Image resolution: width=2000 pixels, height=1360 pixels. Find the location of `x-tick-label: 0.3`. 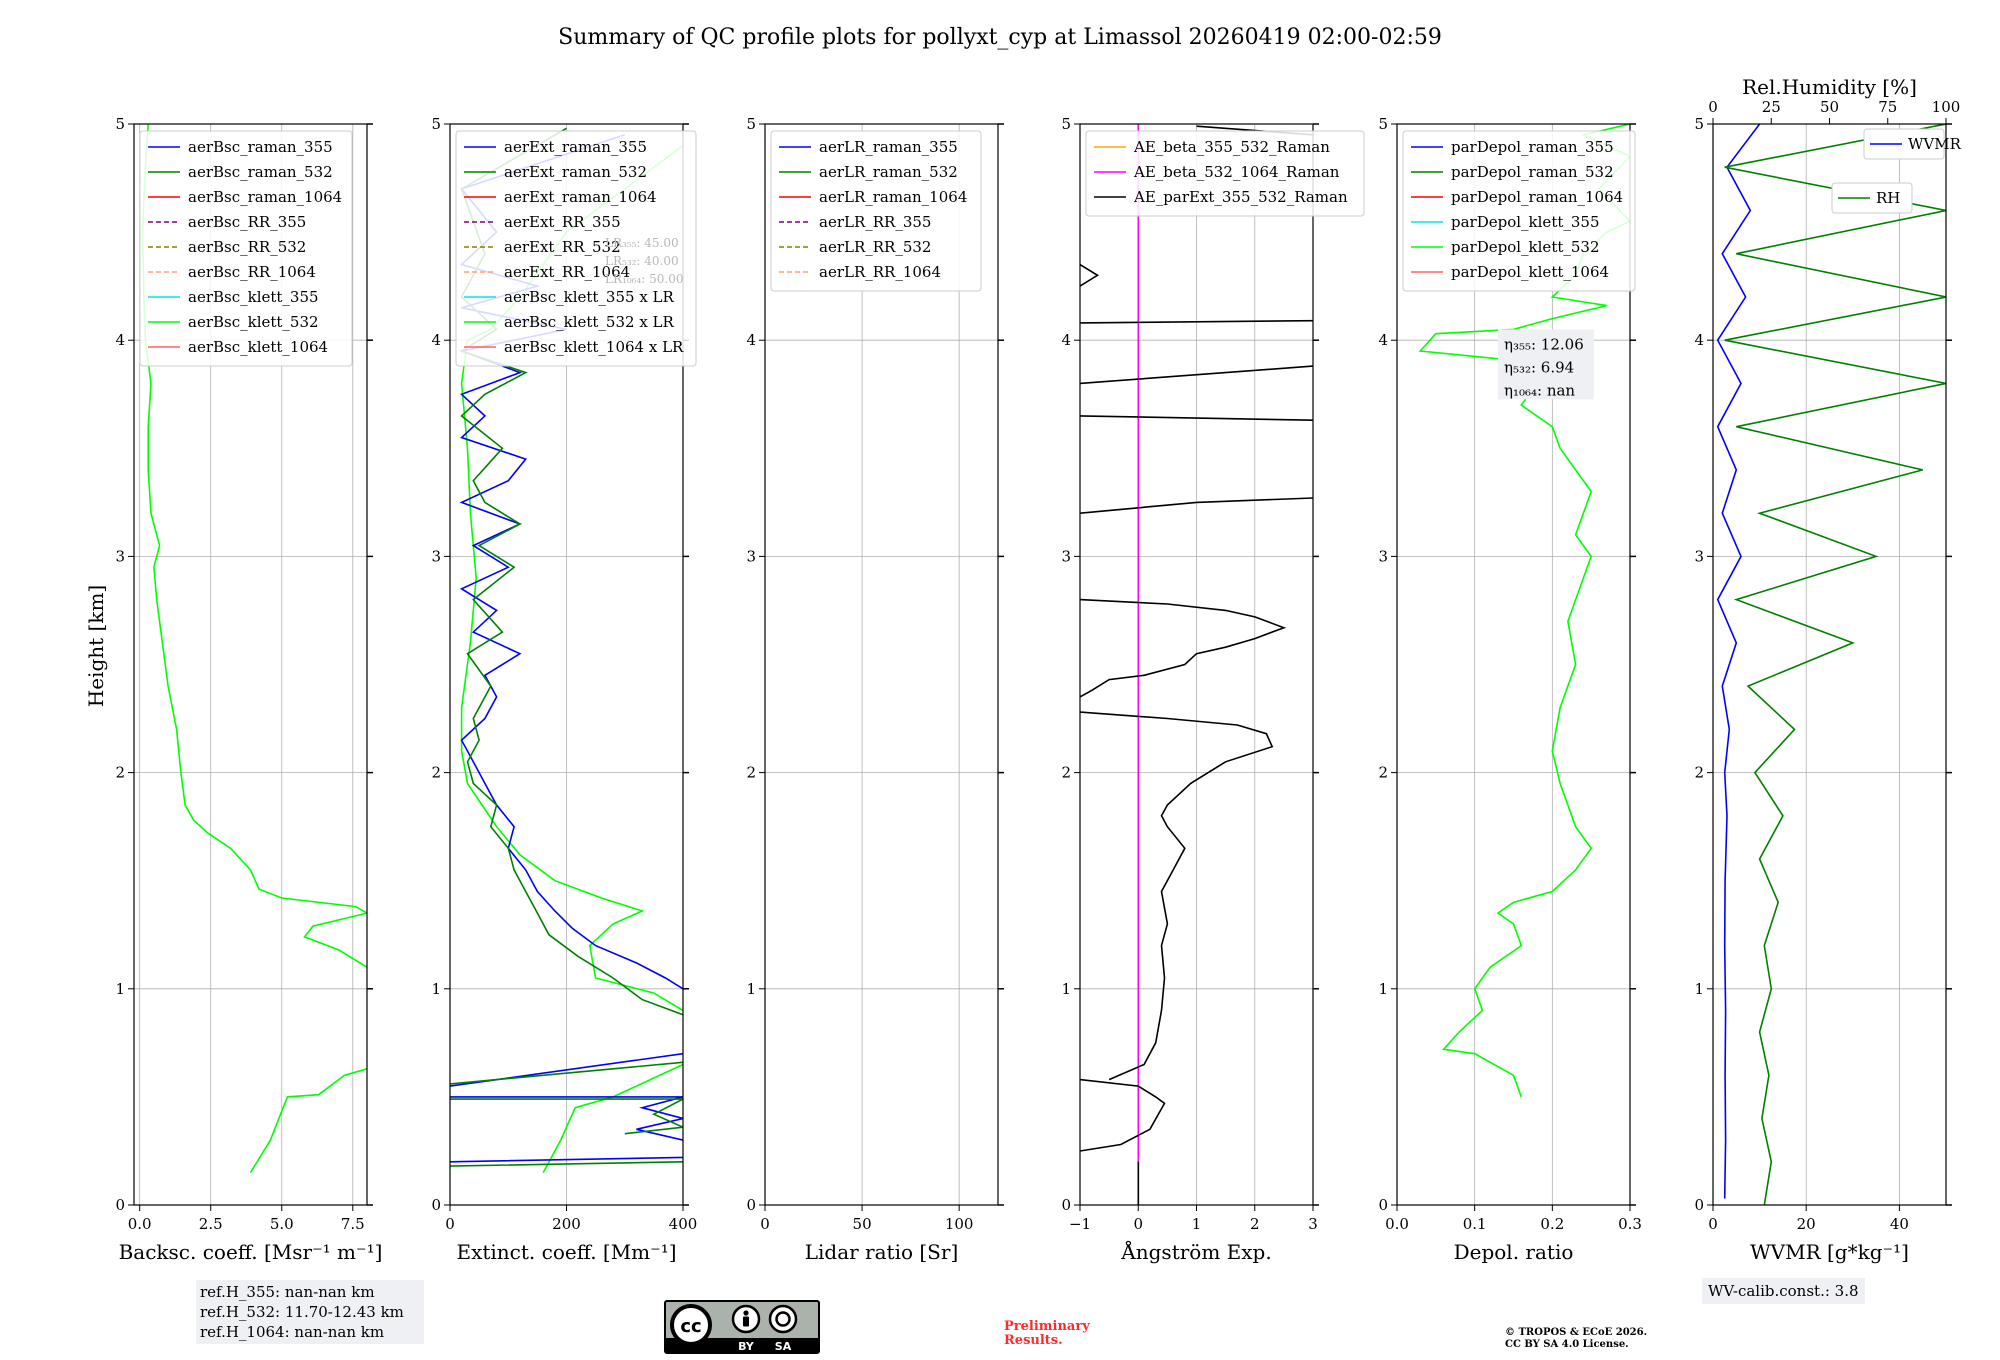

x-tick-label: 0.3 is located at coordinates (1630, 1224).